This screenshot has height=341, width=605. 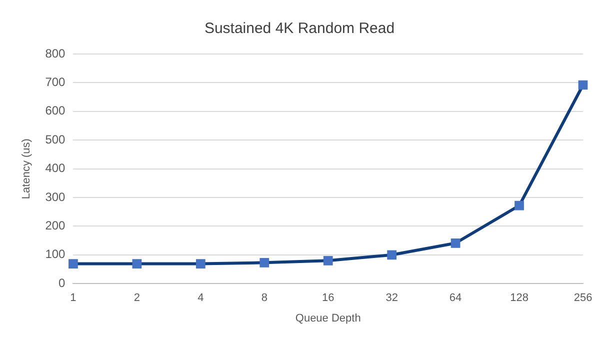 What do you see at coordinates (26, 169) in the screenshot?
I see `y-axis-title: Latency (us)` at bounding box center [26, 169].